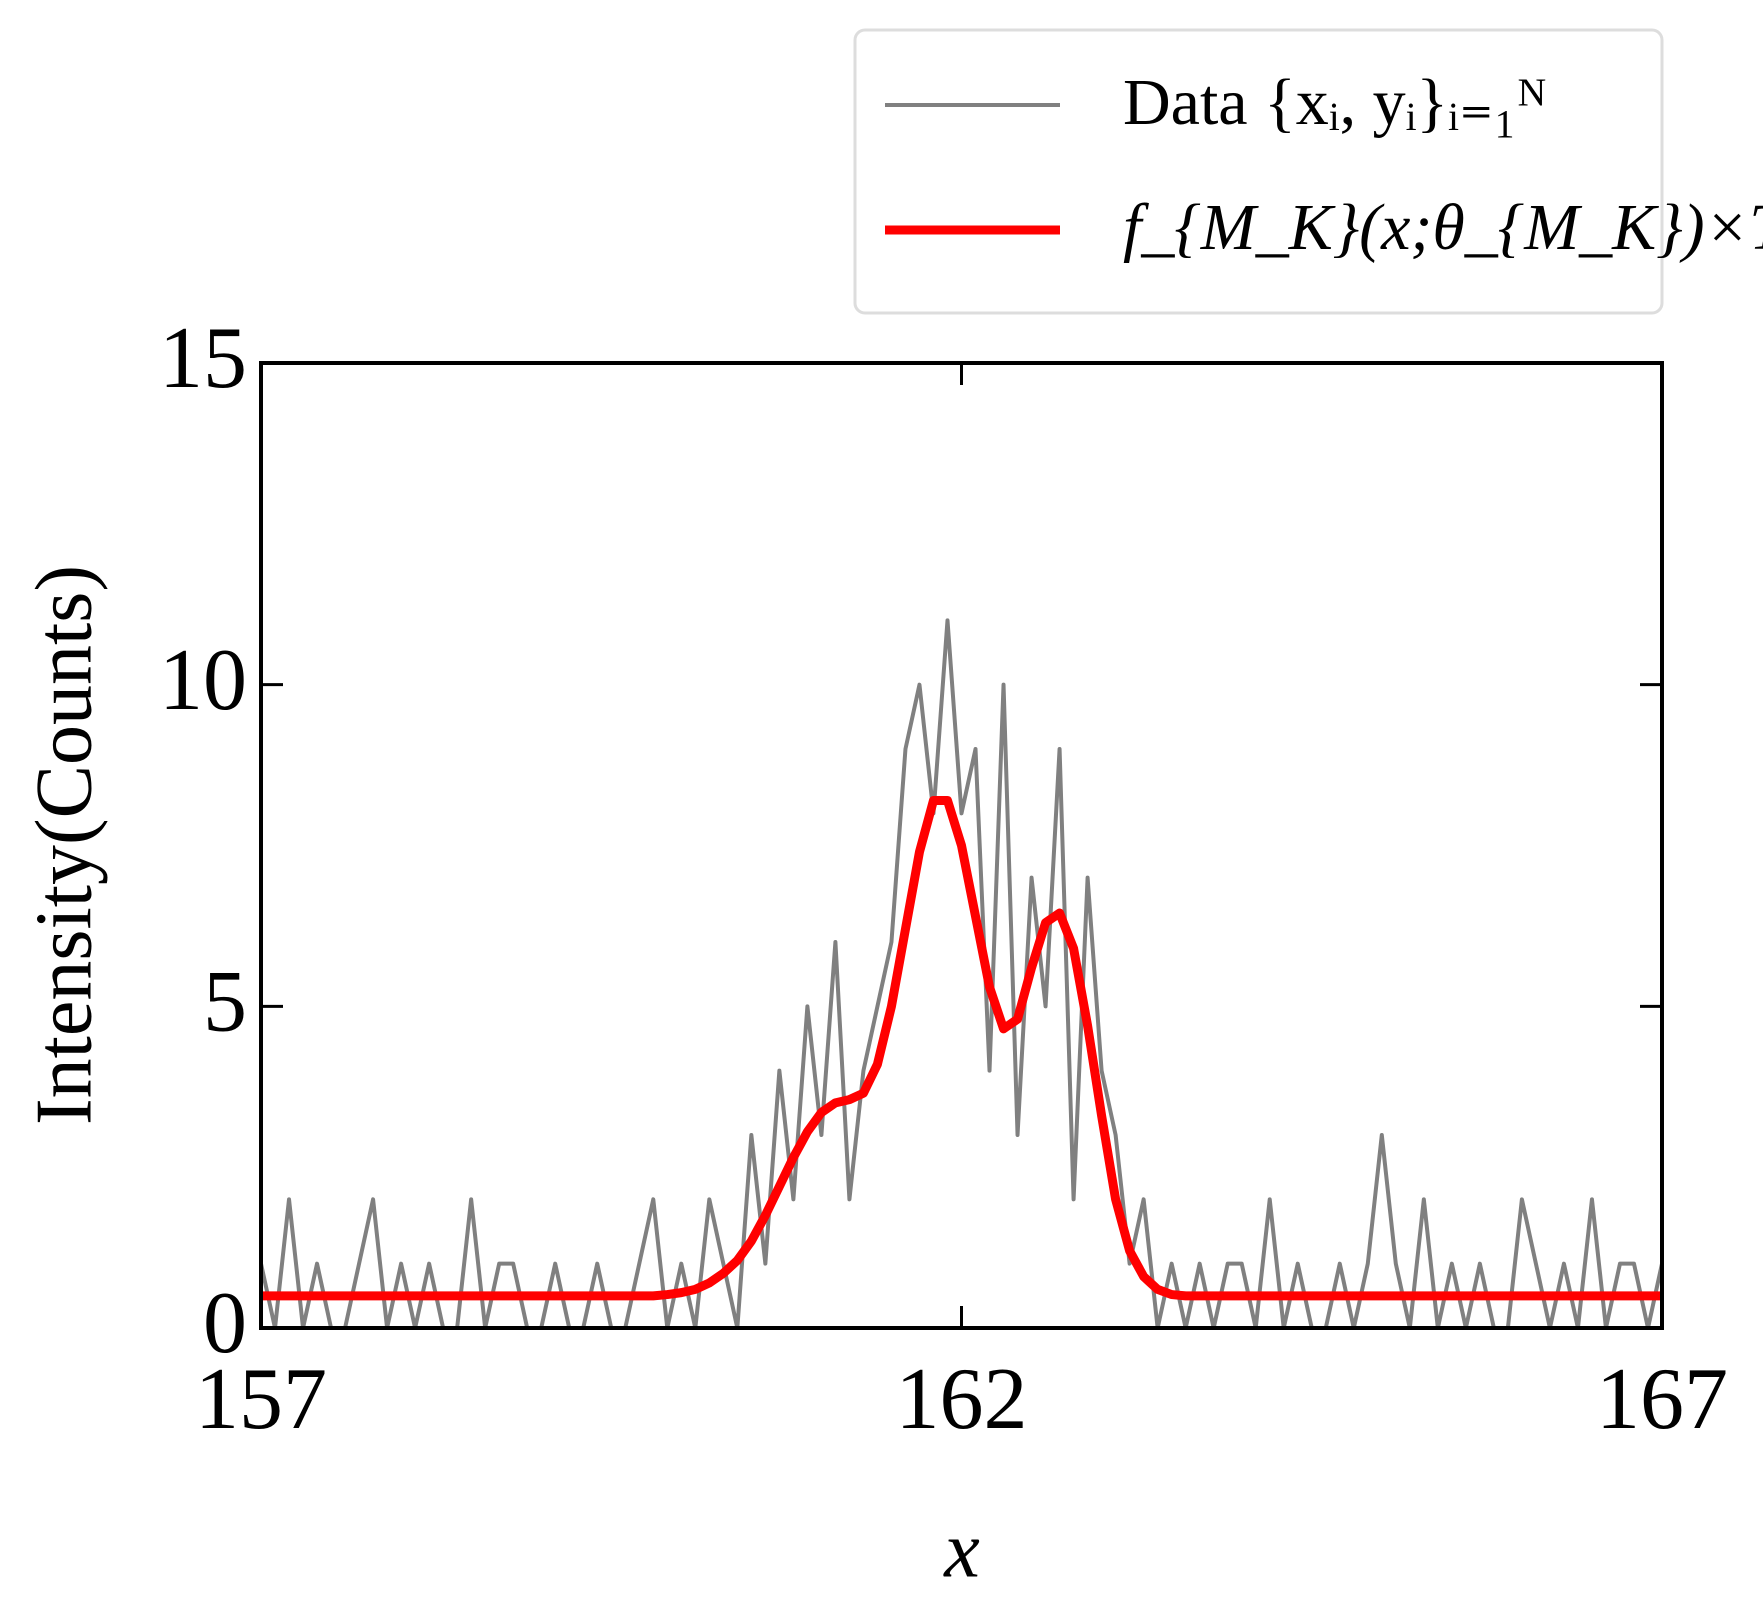 The width and height of the screenshot is (1763, 1622). Describe the element at coordinates (1662, 1399) in the screenshot. I see `x-tick-label: 167` at that location.